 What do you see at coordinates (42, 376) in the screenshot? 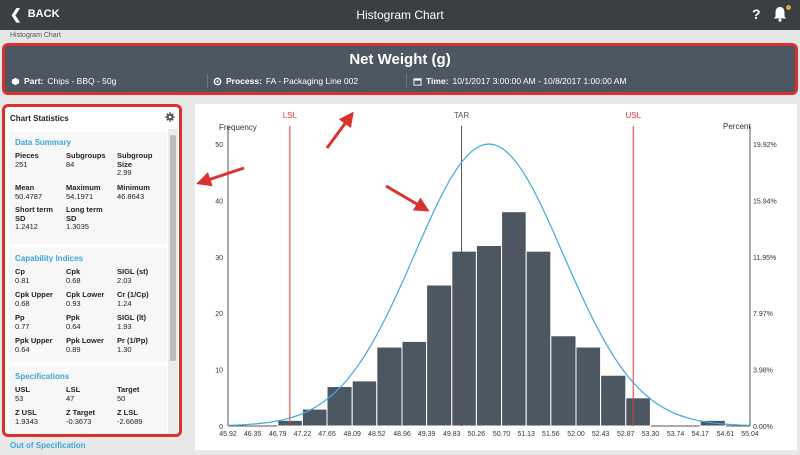
I see `section-title: Specifications` at bounding box center [42, 376].